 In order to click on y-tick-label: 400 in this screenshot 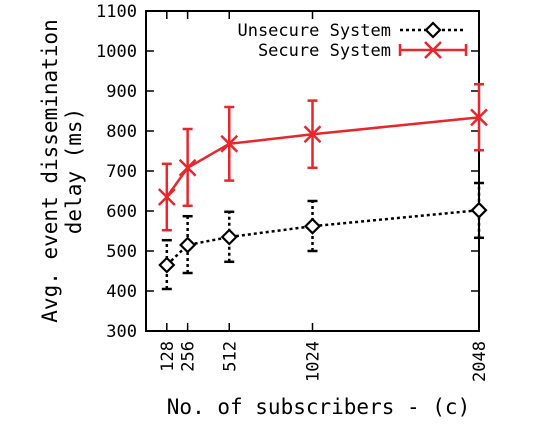, I will do `click(121, 292)`.